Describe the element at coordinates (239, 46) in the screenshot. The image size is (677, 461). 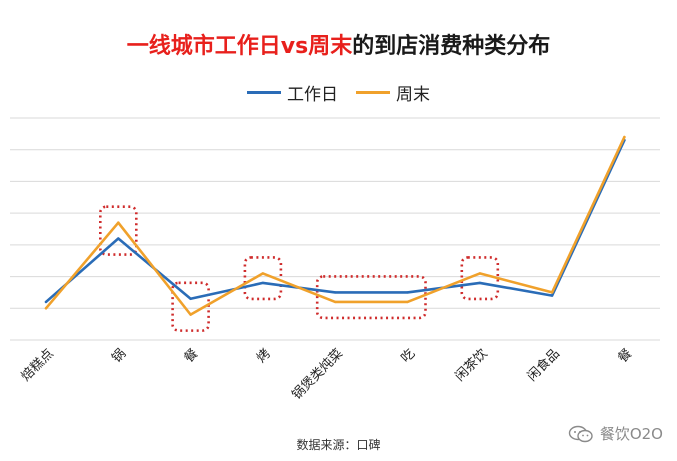
I see `chart-title-red: 一线城市工作日vs周末` at that location.